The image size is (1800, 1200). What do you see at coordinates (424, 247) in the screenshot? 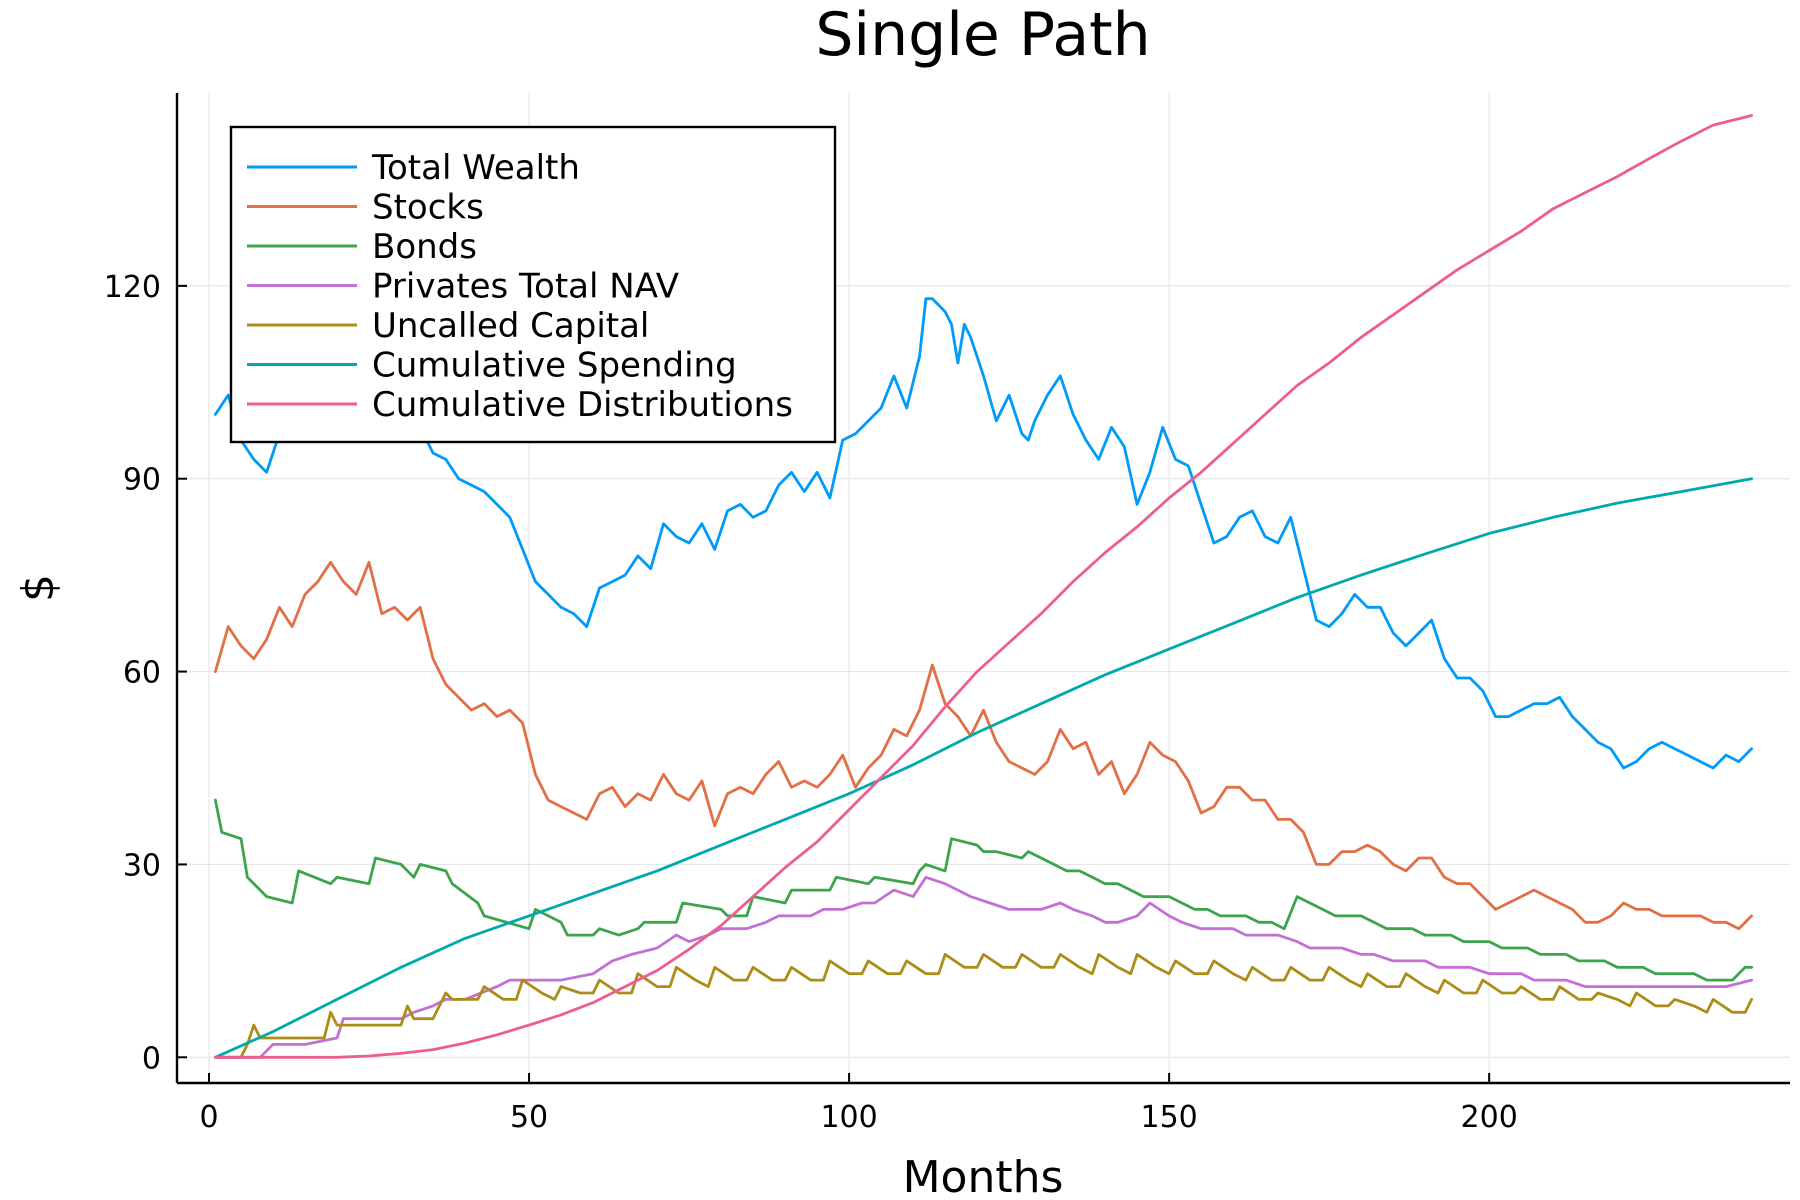
I see `legend-label-bonds: Bonds` at bounding box center [424, 247].